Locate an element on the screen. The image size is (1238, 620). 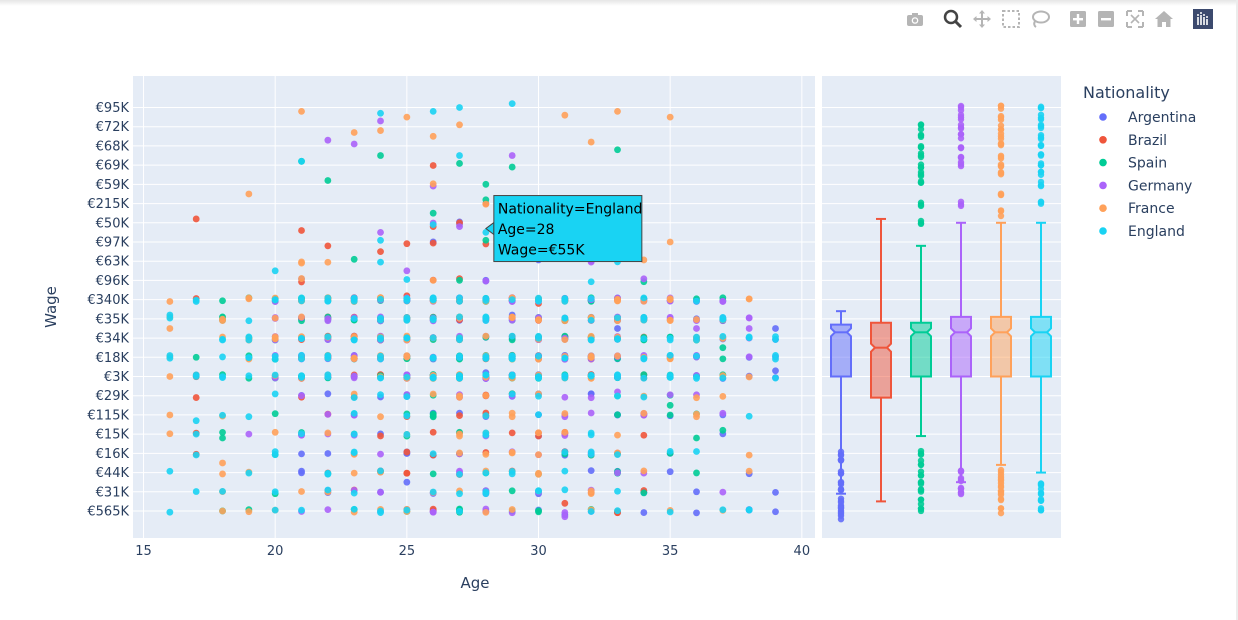
legend-entry: Spain is located at coordinates (1147, 164).